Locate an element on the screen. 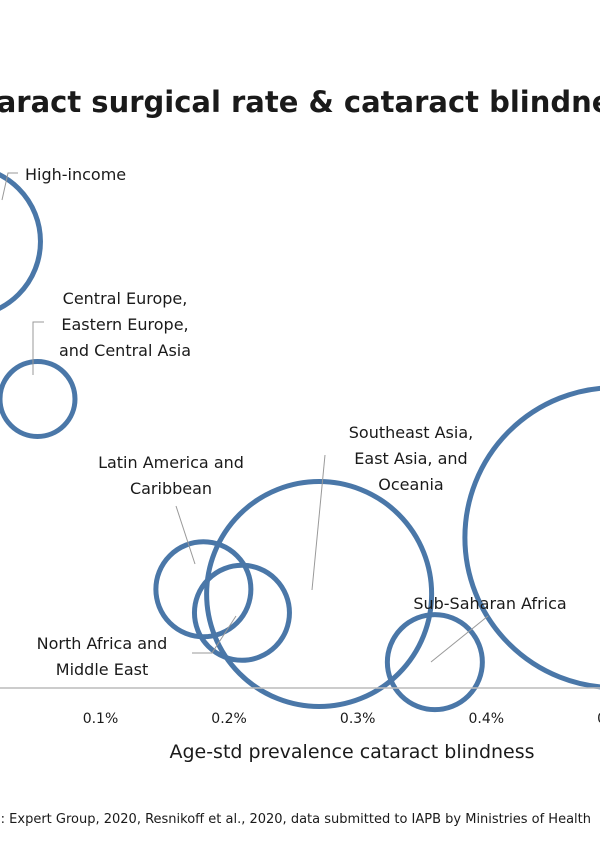 This screenshot has height=848, width=600. x-tick-label: 0.1% is located at coordinates (101, 719).